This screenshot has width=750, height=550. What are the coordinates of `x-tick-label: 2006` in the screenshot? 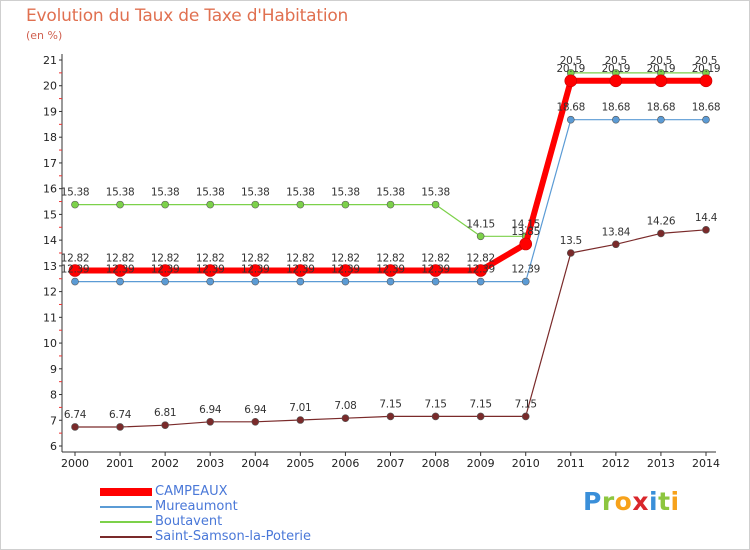 It's located at (345, 463).